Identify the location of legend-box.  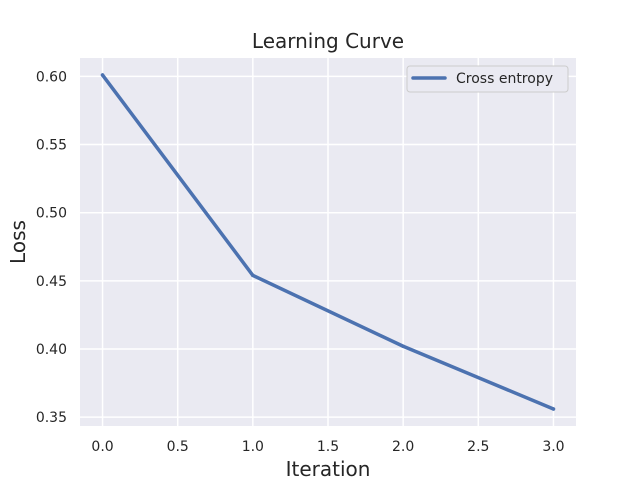
(487, 79).